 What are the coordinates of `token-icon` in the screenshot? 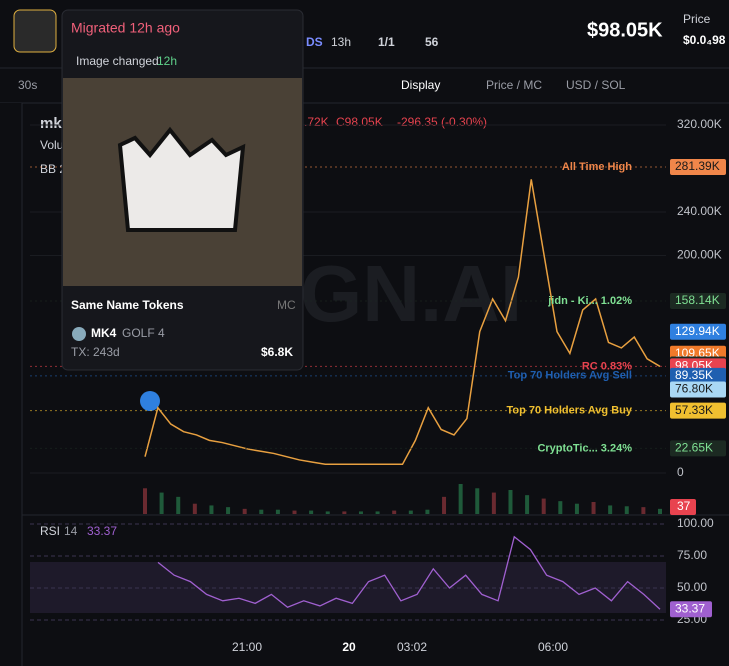 It's located at (35, 31).